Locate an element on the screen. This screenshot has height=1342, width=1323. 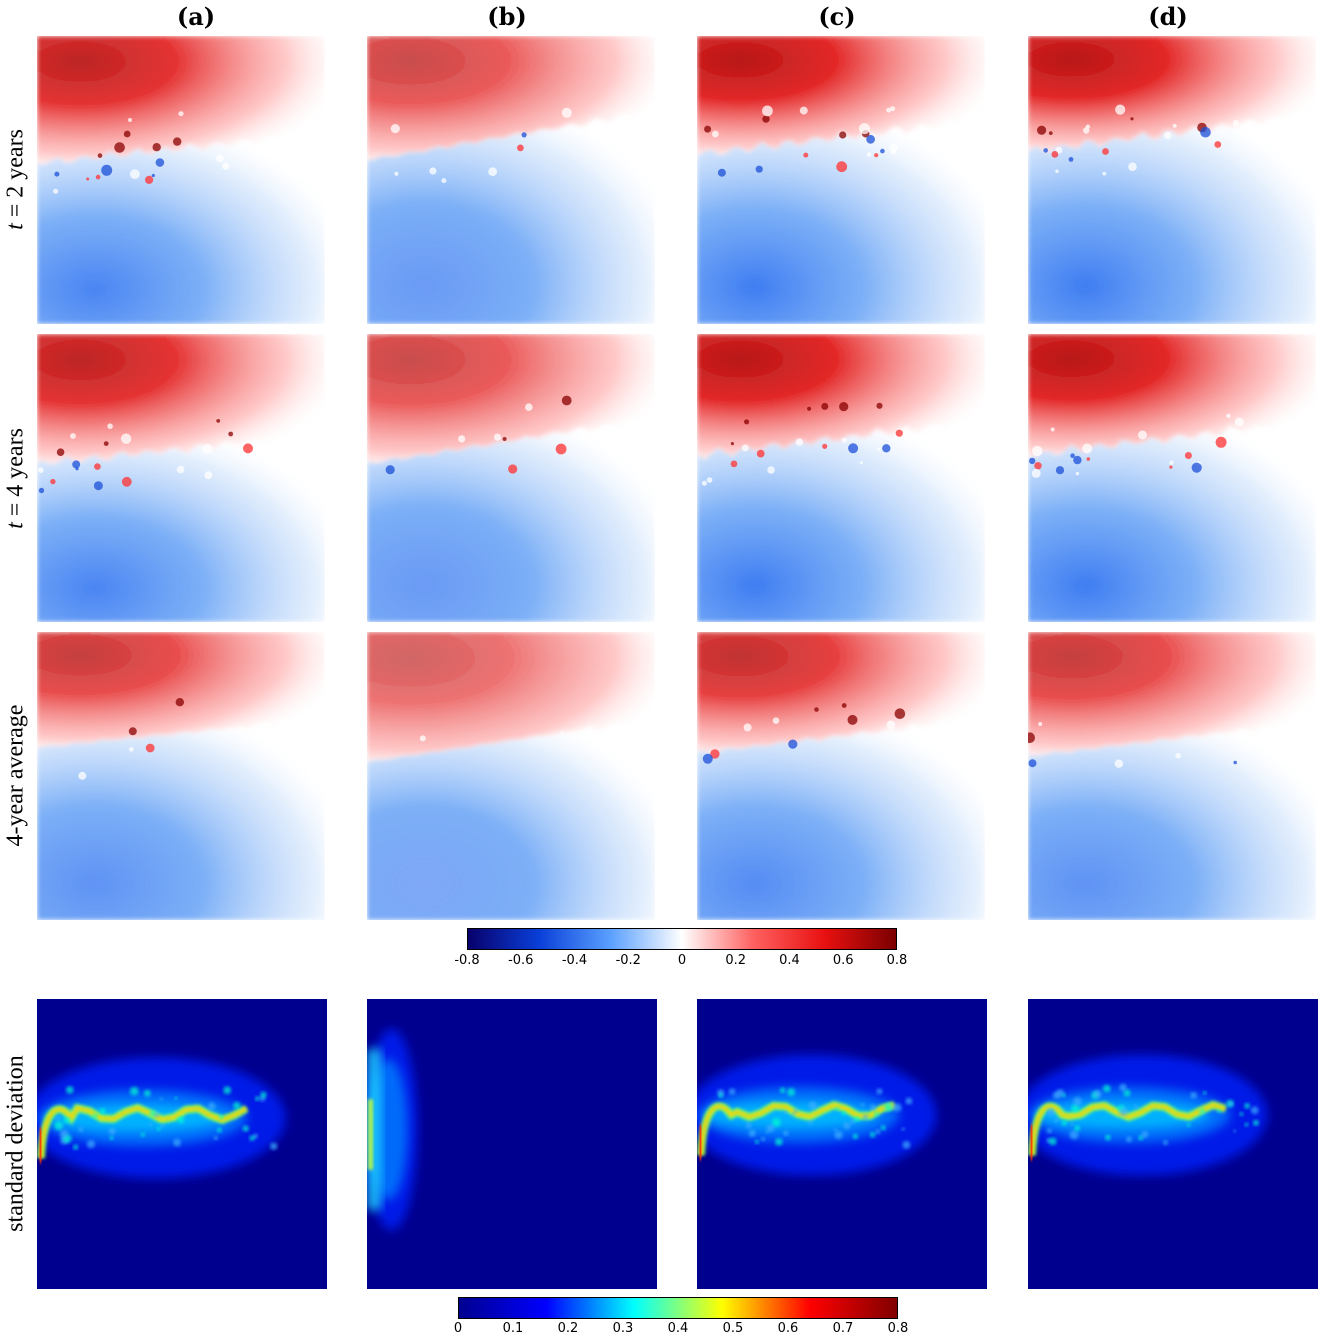
row-label-t4-text: = 4 years is located at coordinates (15, 475).